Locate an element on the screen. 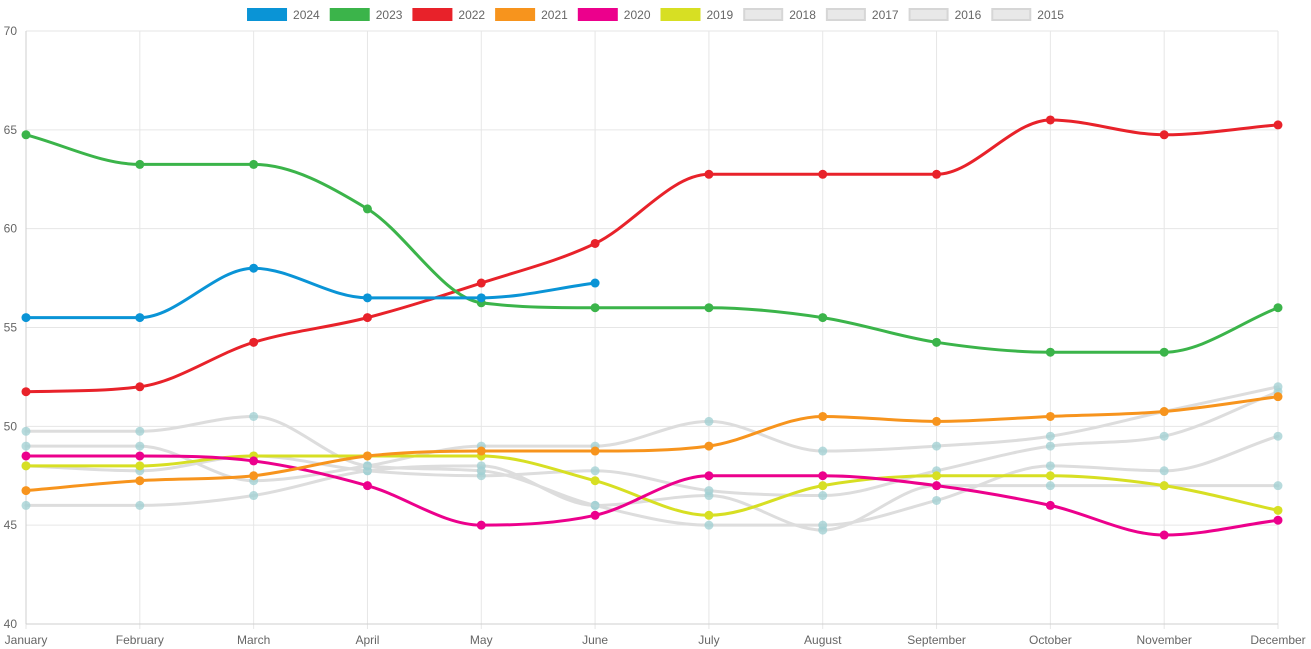  legend-item-2023: 2023 is located at coordinates (366, 15).